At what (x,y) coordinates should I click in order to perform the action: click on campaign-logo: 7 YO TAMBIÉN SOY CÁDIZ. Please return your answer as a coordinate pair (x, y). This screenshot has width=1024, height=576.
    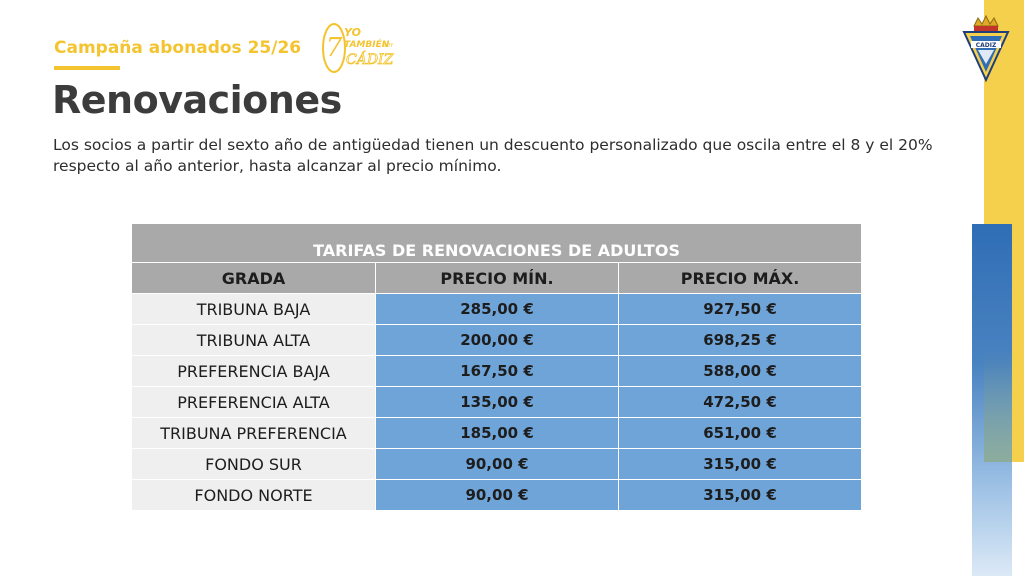
    Looking at the image, I should click on (358, 48).